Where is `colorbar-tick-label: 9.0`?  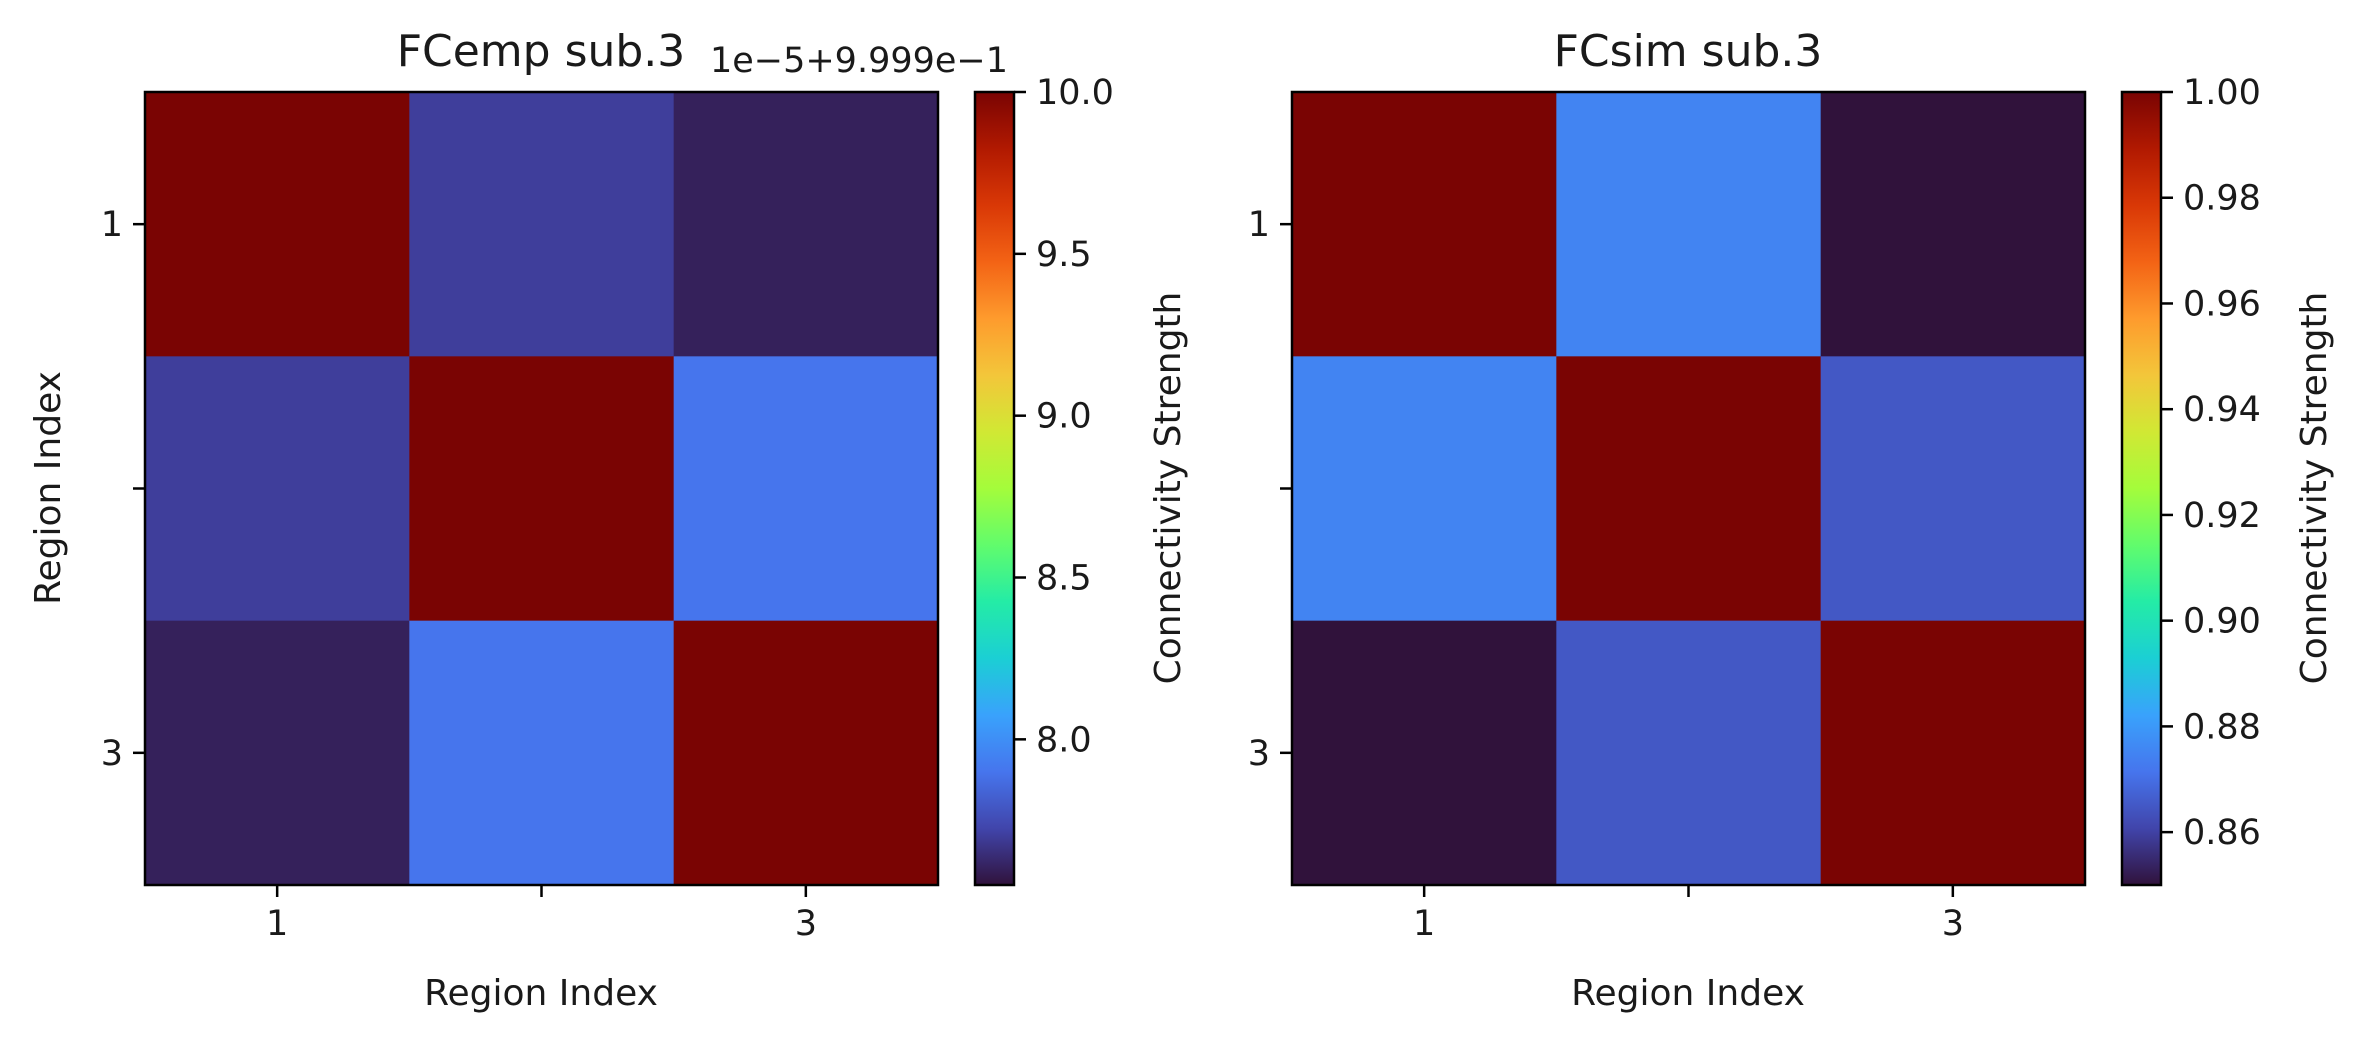 colorbar-tick-label: 9.0 is located at coordinates (1064, 417).